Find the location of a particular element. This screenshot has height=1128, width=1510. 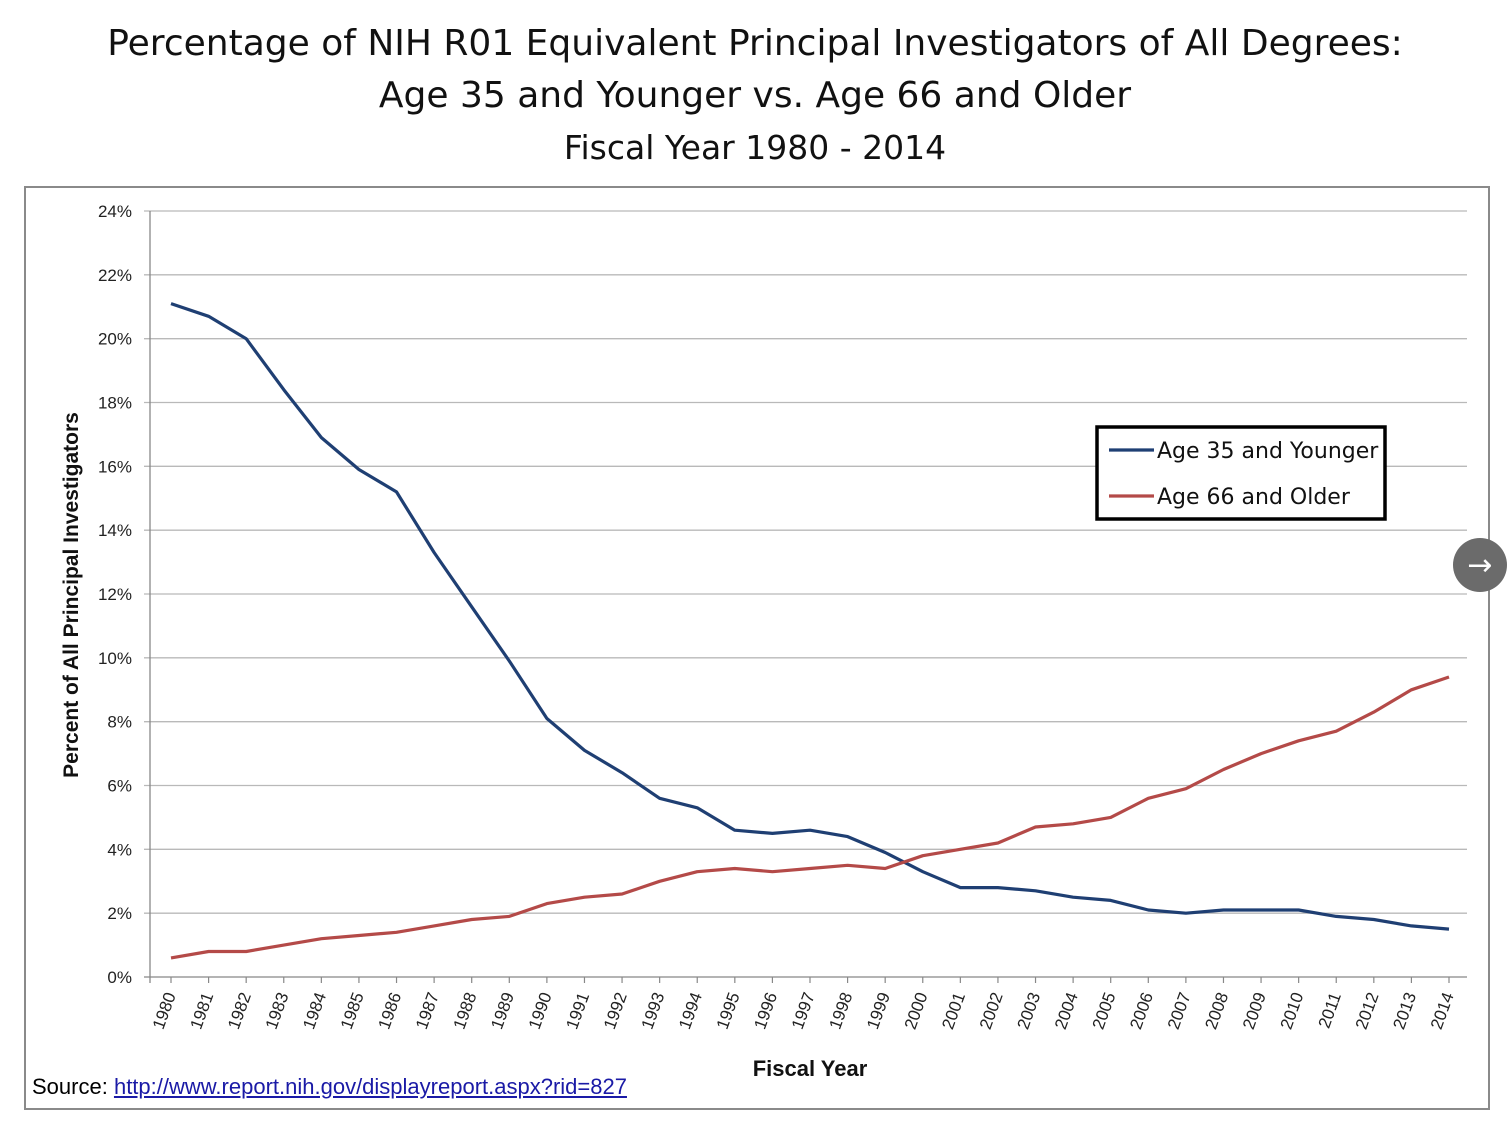

x-tick-label: 2014 is located at coordinates (1442, 1011).